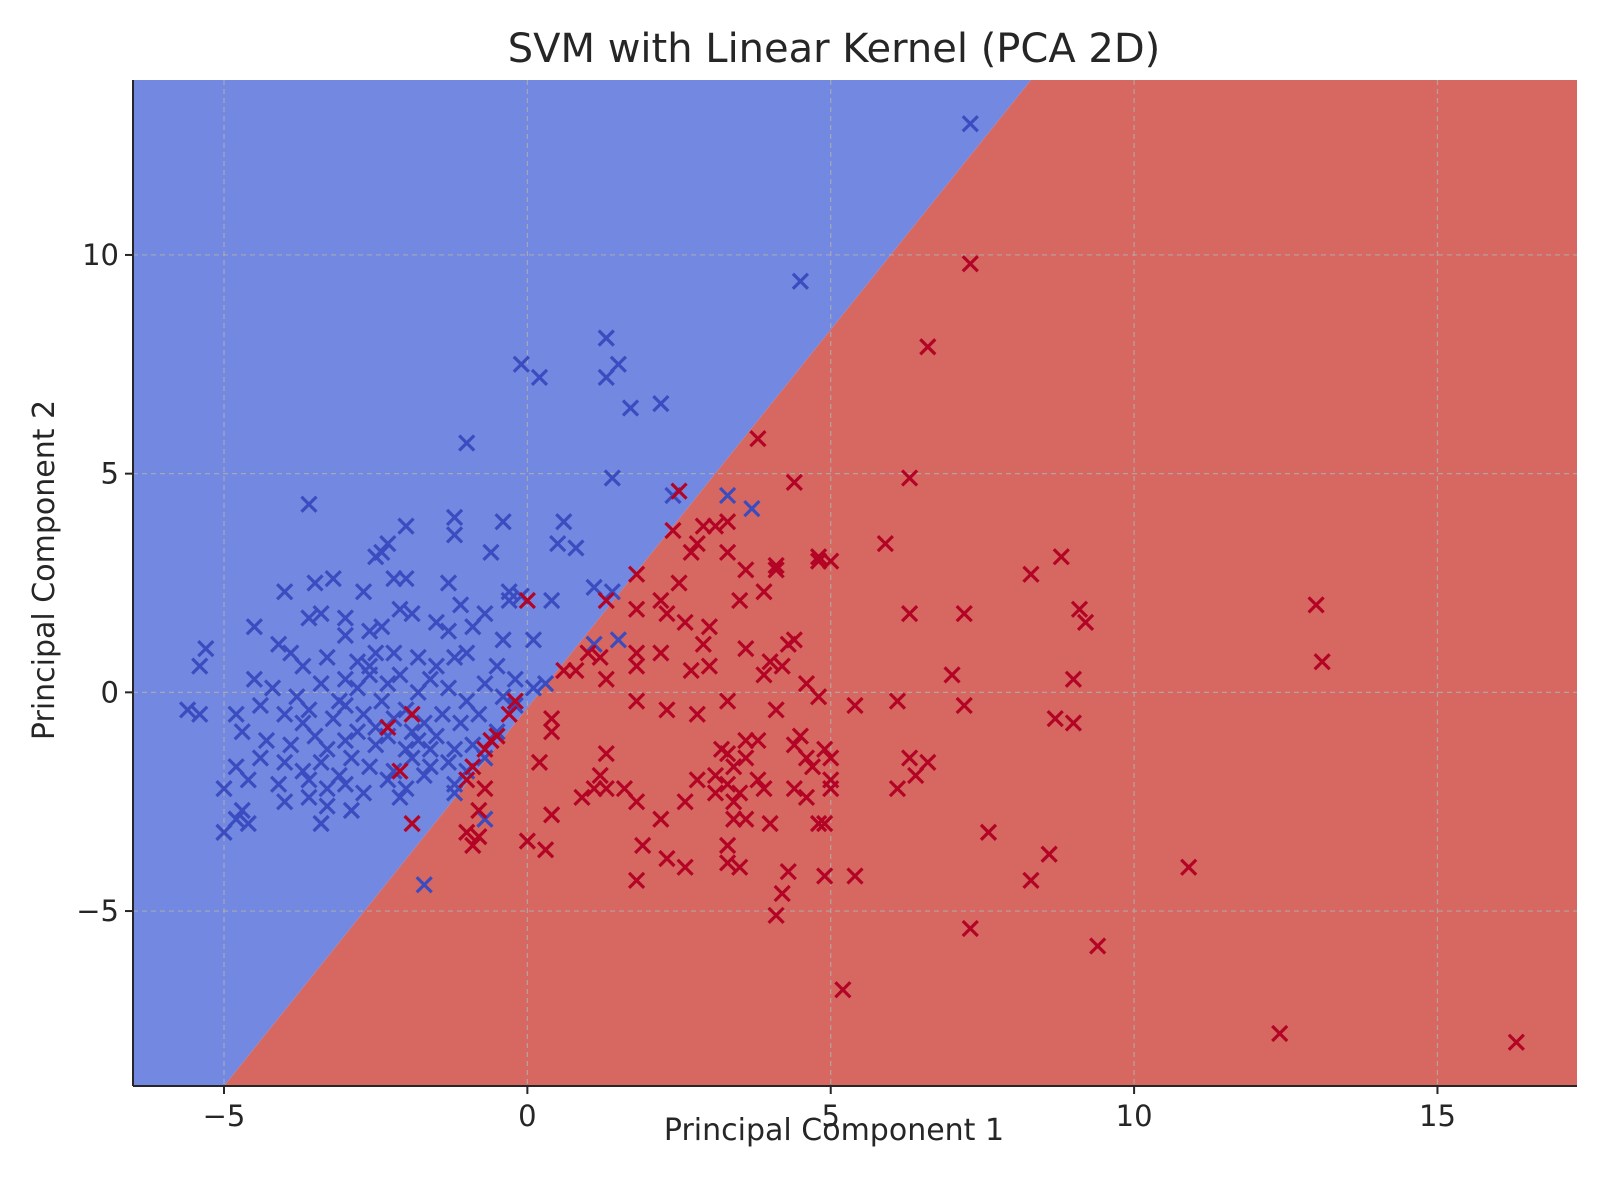 The width and height of the screenshot is (1600, 1200). Describe the element at coordinates (110, 474) in the screenshot. I see `y-tick-label-2: 5` at that location.